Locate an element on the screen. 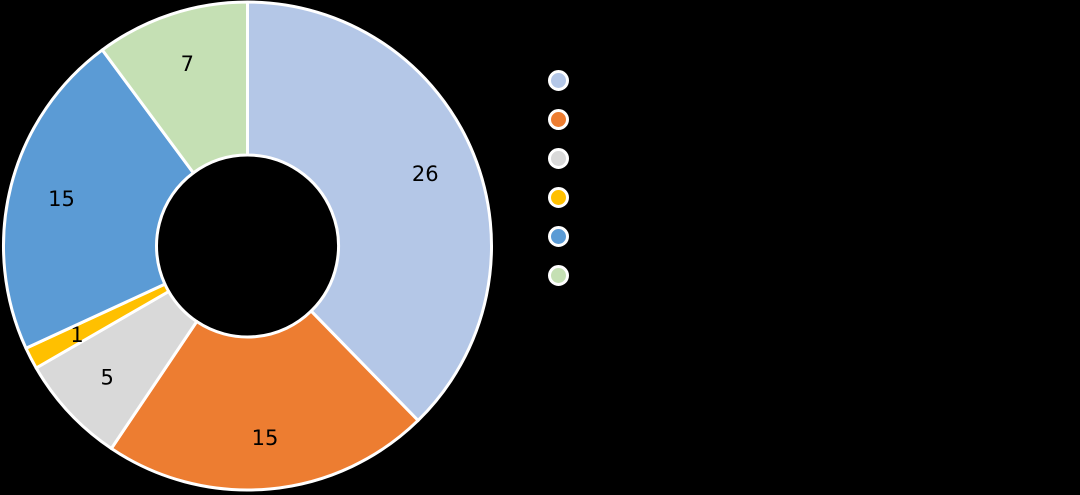 The height and width of the screenshot is (495, 1080). data-label-0: 26 is located at coordinates (425, 174).